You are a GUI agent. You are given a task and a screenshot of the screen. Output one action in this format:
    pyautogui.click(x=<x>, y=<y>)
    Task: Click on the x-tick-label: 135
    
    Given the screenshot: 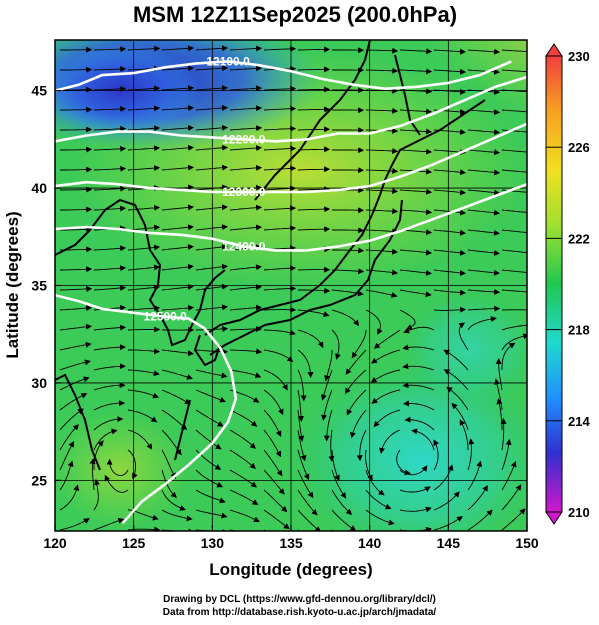 What is the action you would take?
    pyautogui.click(x=291, y=543)
    